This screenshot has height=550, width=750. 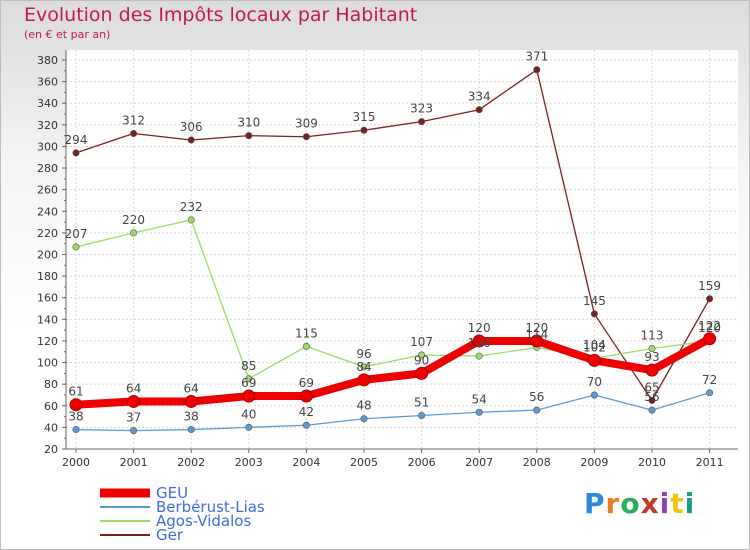 What do you see at coordinates (76, 234) in the screenshot?
I see `data-label: 207` at bounding box center [76, 234].